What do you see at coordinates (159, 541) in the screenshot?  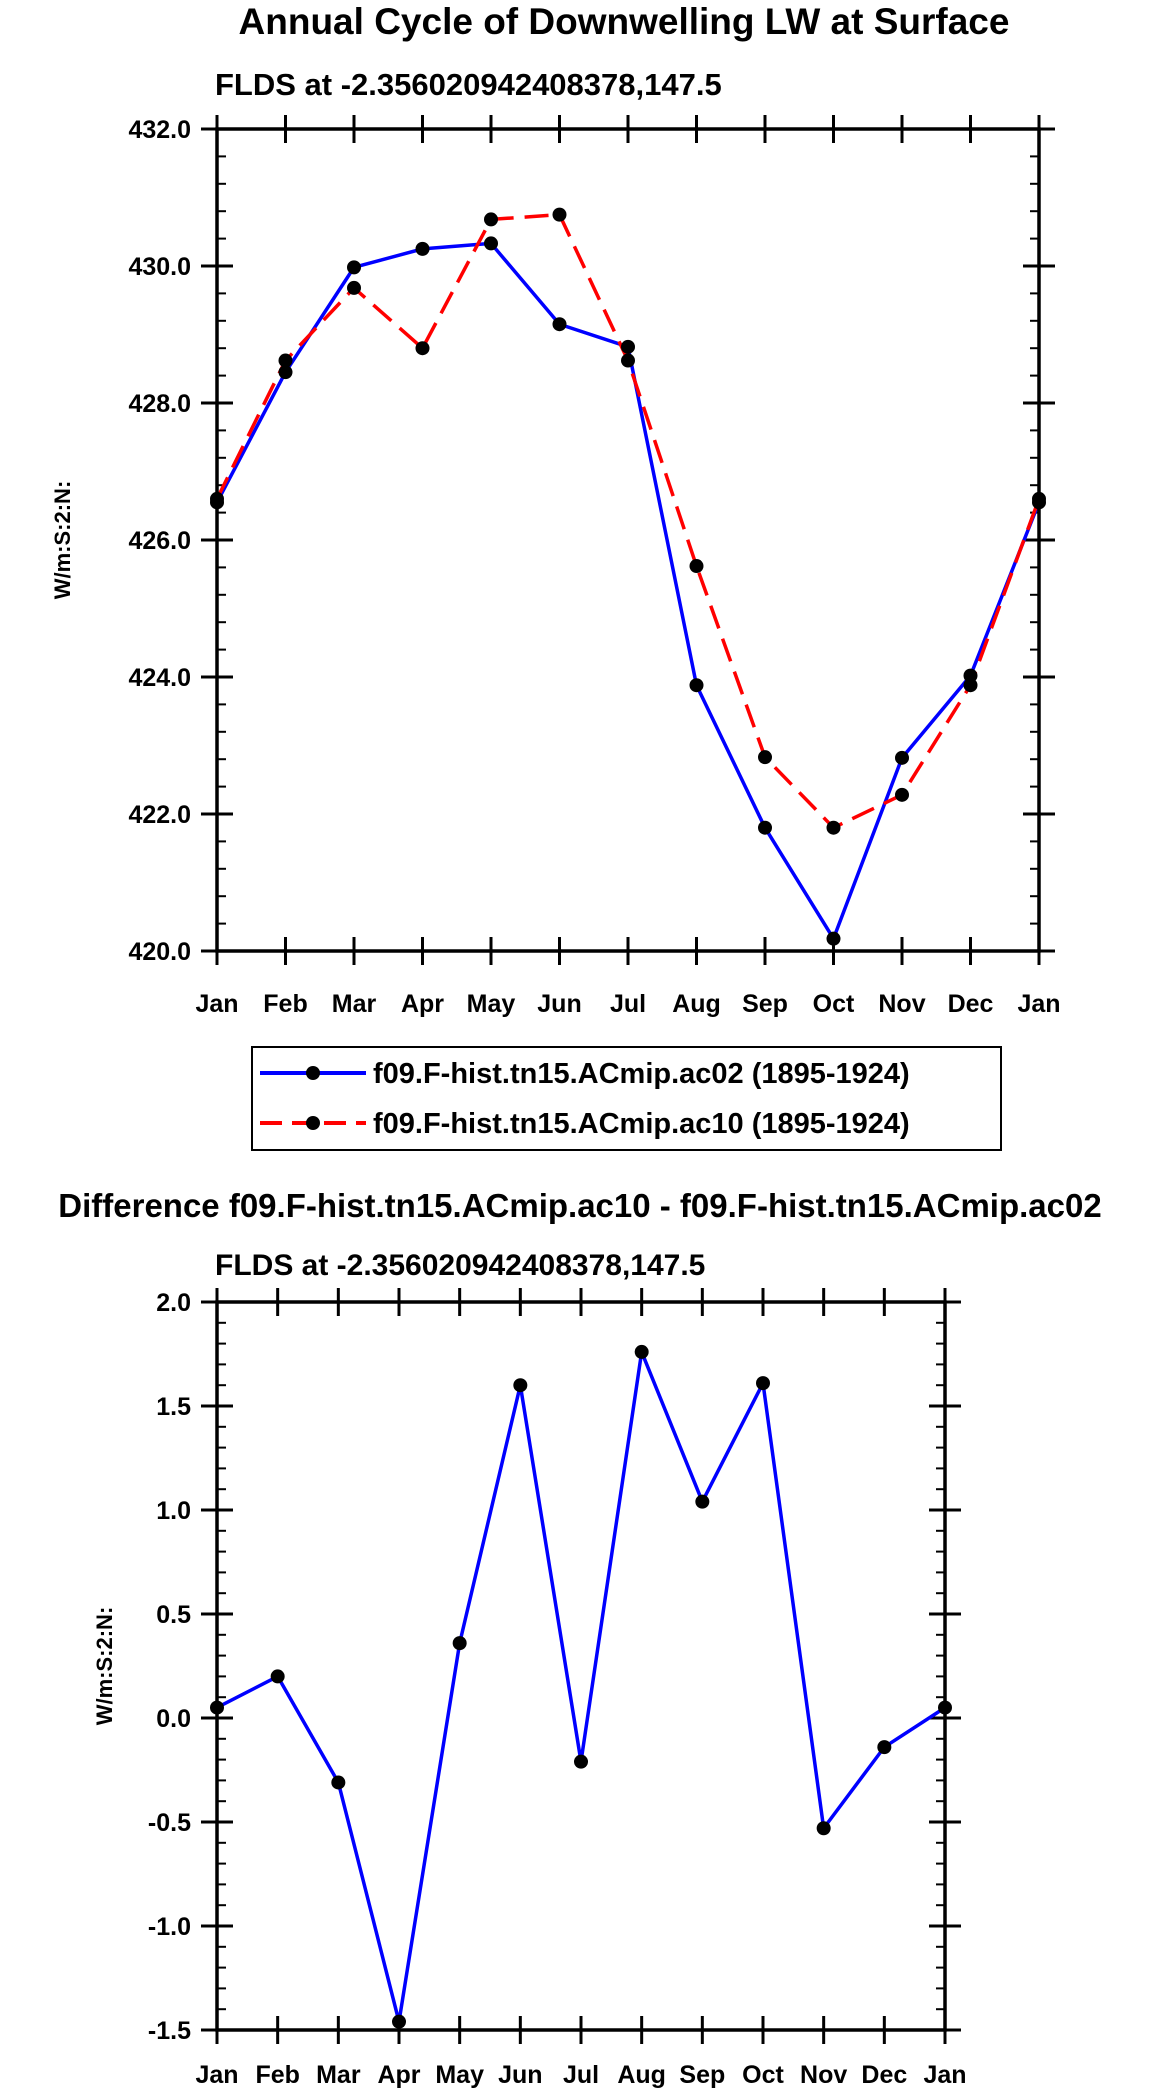 I see `y-tick-label: 426.0` at bounding box center [159, 541].